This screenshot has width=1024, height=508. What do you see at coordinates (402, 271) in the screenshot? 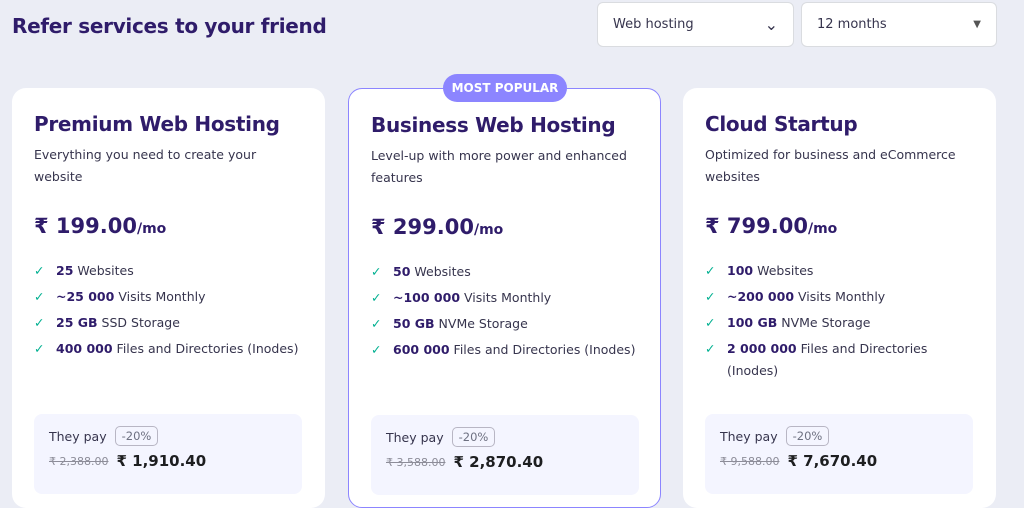
I see `feature-value: 50` at bounding box center [402, 271].